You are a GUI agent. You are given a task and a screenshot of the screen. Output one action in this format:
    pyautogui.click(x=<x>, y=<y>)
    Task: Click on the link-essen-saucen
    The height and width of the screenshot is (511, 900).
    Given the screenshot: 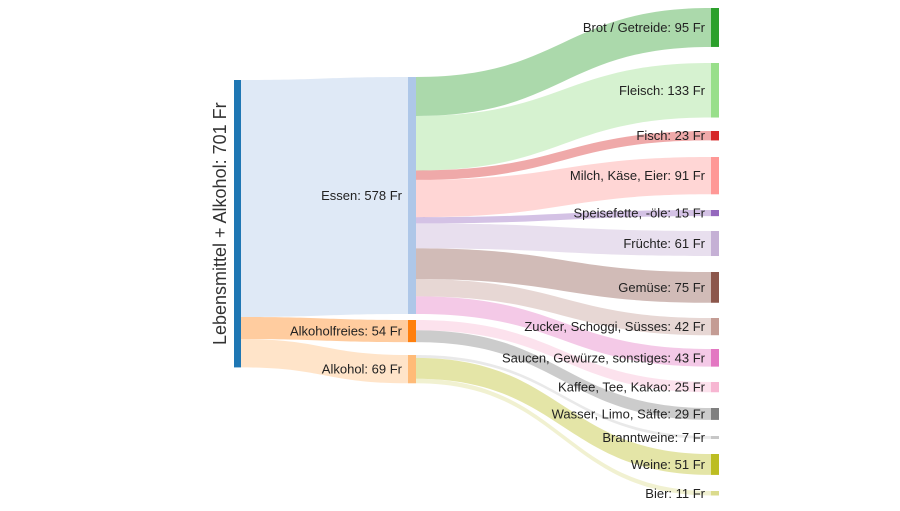 What is the action you would take?
    pyautogui.click(x=563, y=331)
    